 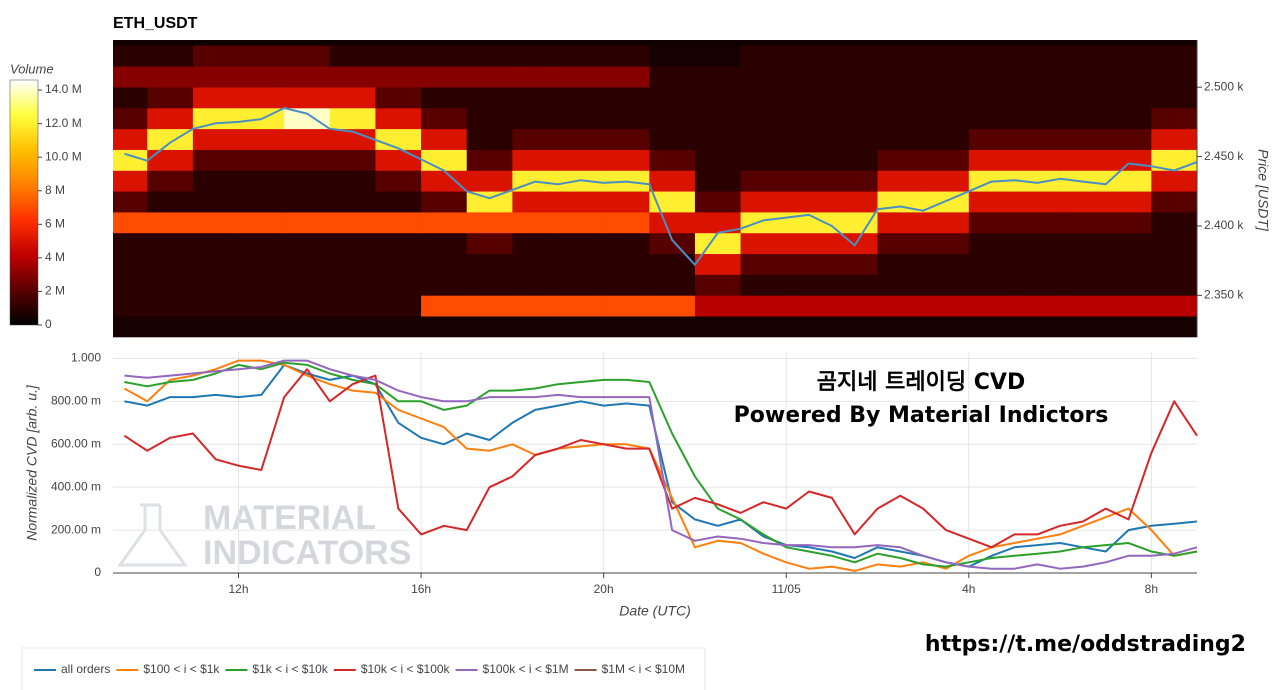 What do you see at coordinates (76, 401) in the screenshot?
I see `y-tick-label: 800.00 m` at bounding box center [76, 401].